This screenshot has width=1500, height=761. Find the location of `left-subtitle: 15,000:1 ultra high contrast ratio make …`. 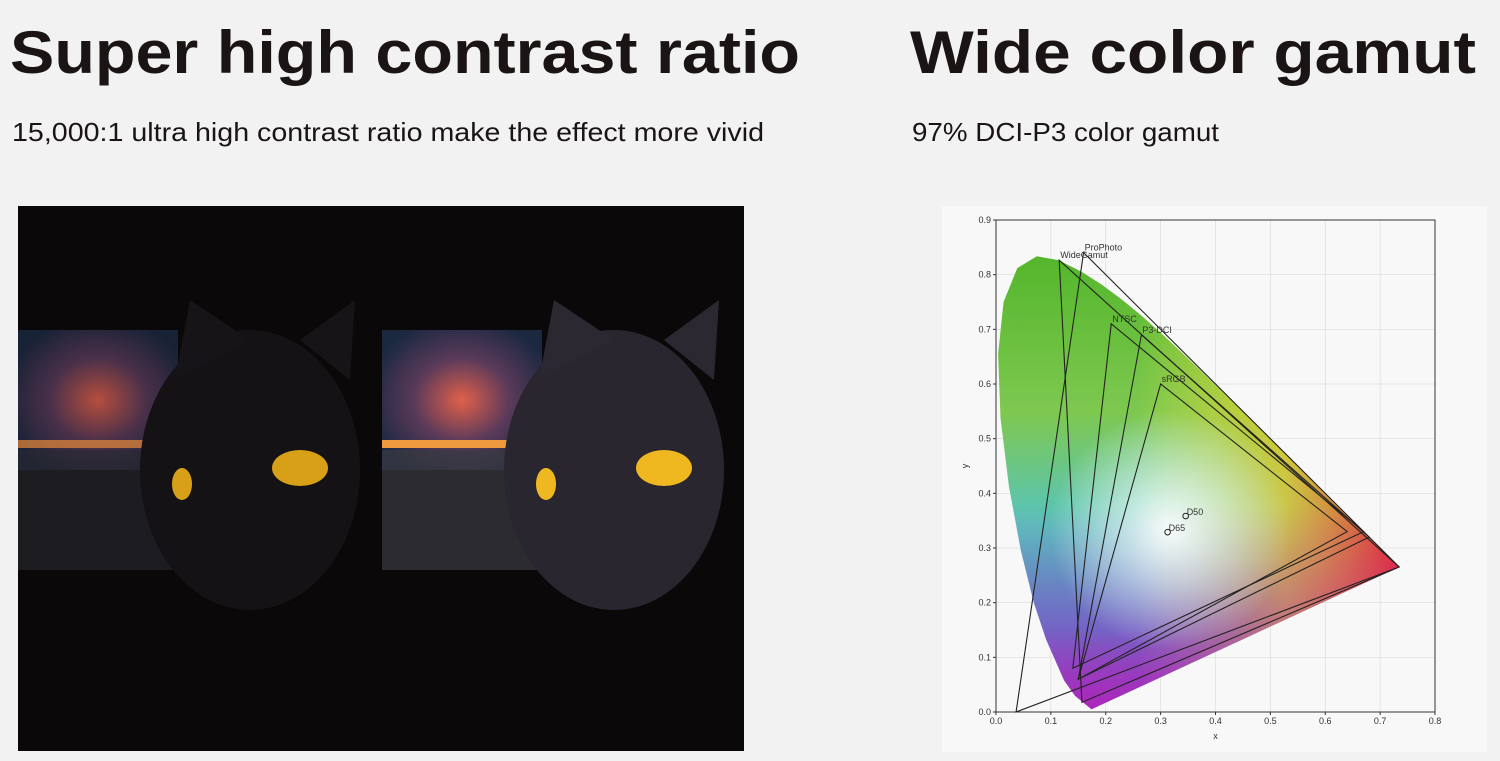

left-subtitle: 15,000:1 ultra high contrast ratio make … is located at coordinates (388, 132).